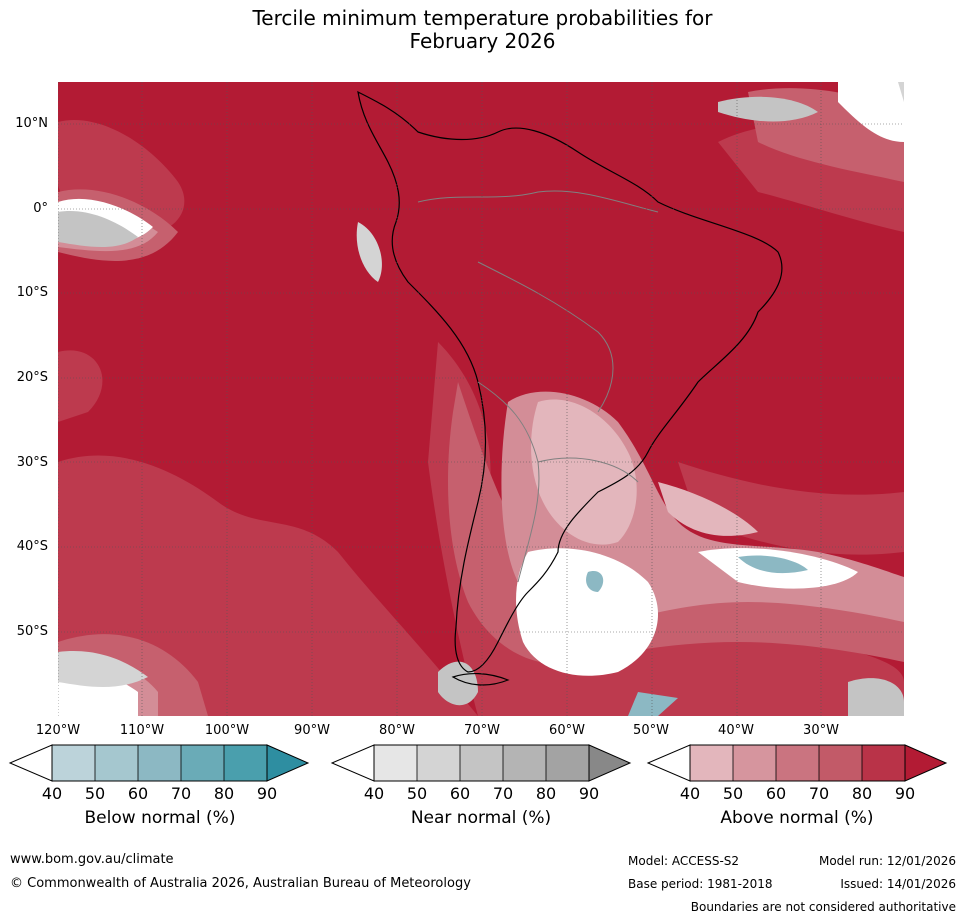 The image size is (965, 919). Describe the element at coordinates (31, 123) in the screenshot. I see `lat-label-10n: 10°N` at that location.